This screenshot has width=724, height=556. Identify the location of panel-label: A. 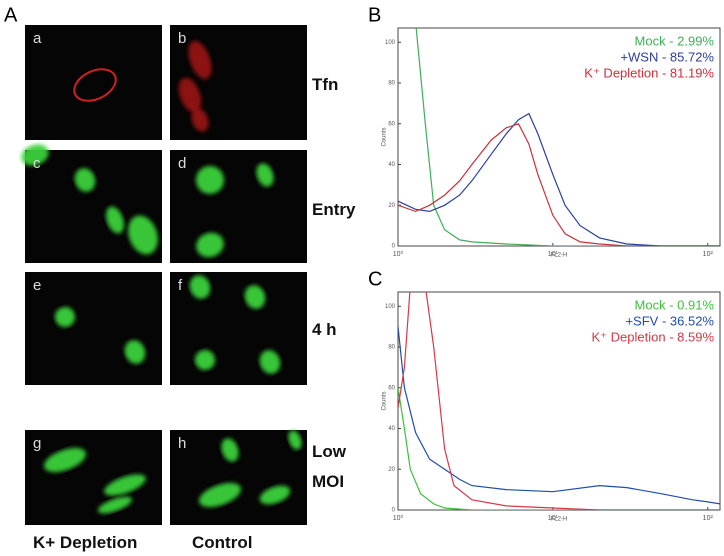
(11, 15).